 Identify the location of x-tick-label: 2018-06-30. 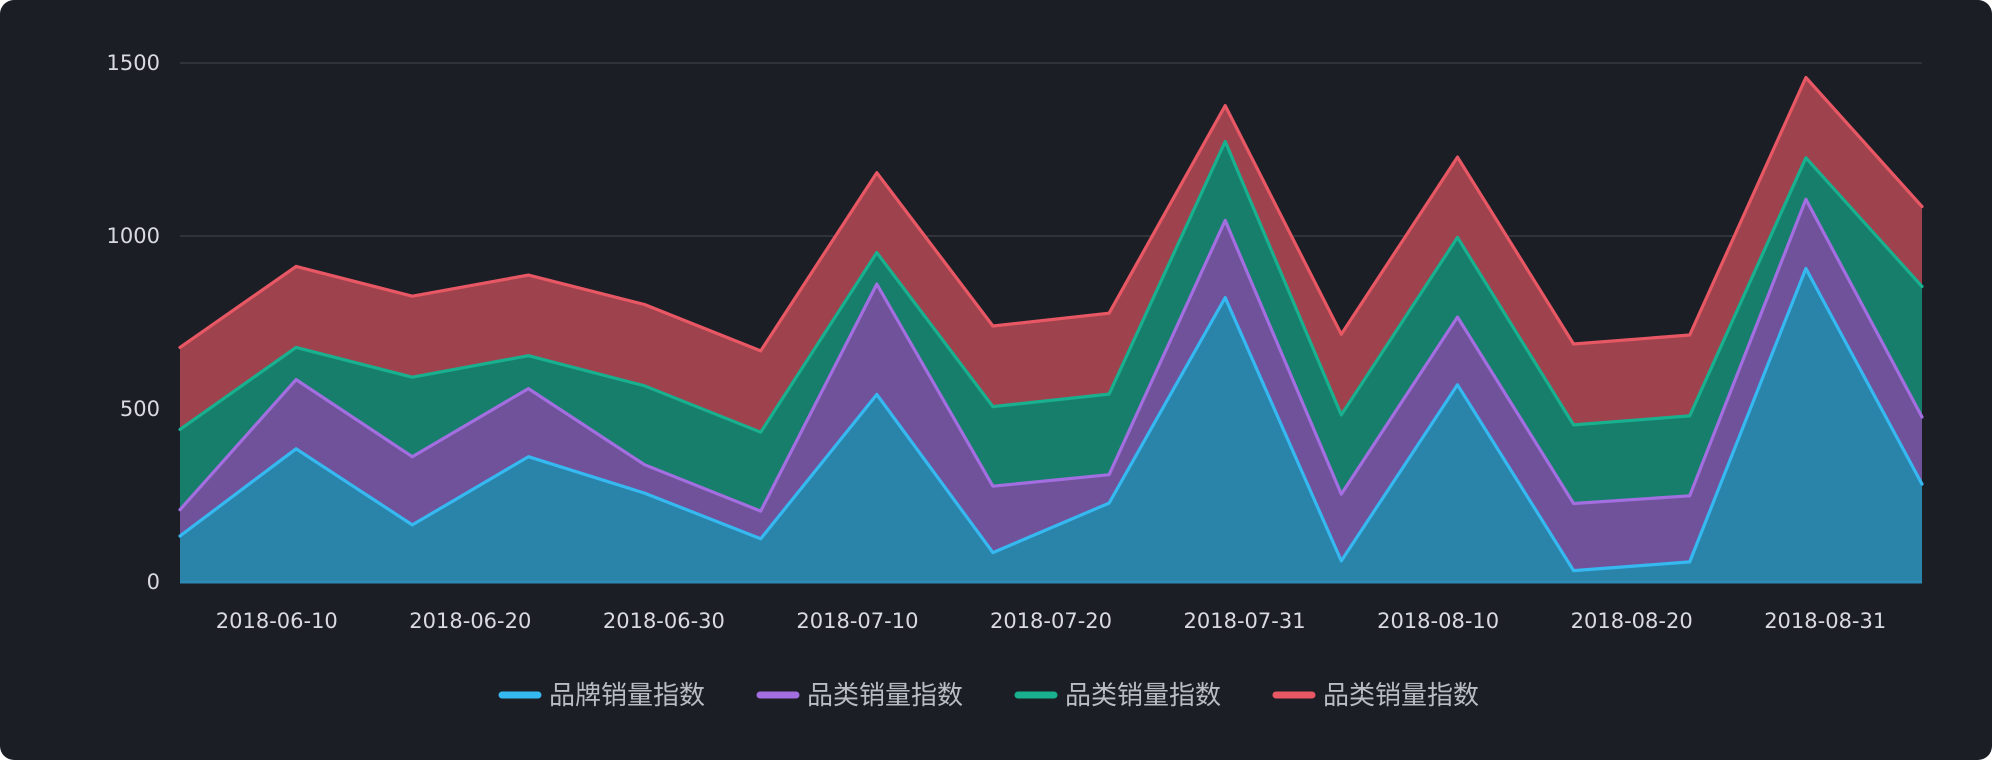
(664, 621).